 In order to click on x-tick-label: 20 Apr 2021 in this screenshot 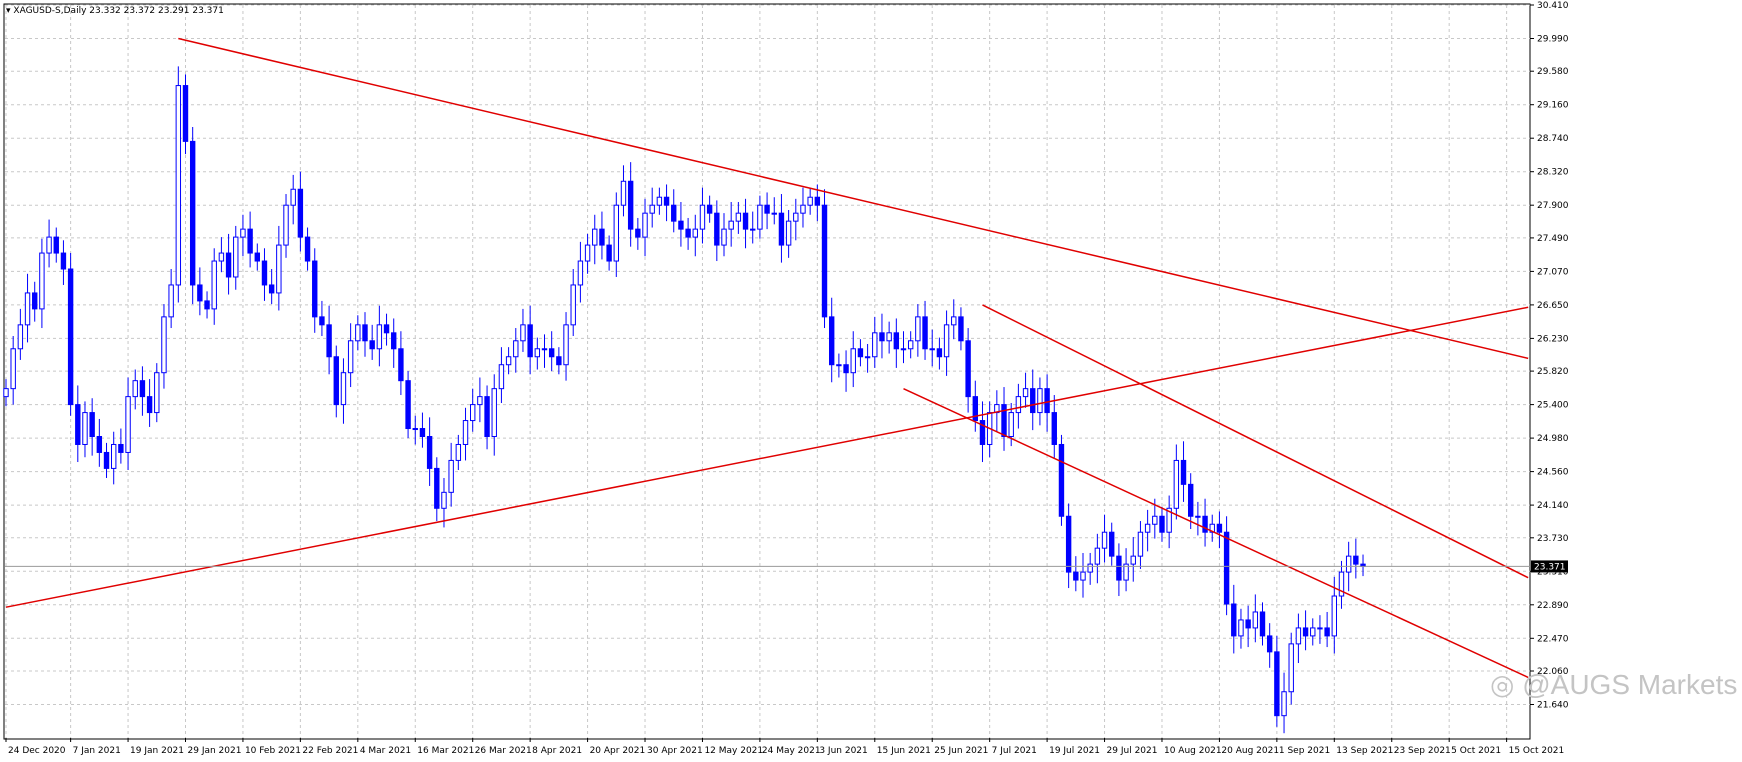, I will do `click(618, 751)`.